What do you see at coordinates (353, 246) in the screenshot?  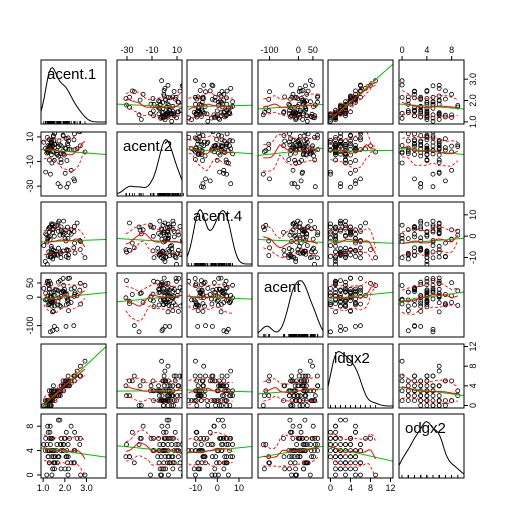 I see `smoother-line` at bounding box center [353, 246].